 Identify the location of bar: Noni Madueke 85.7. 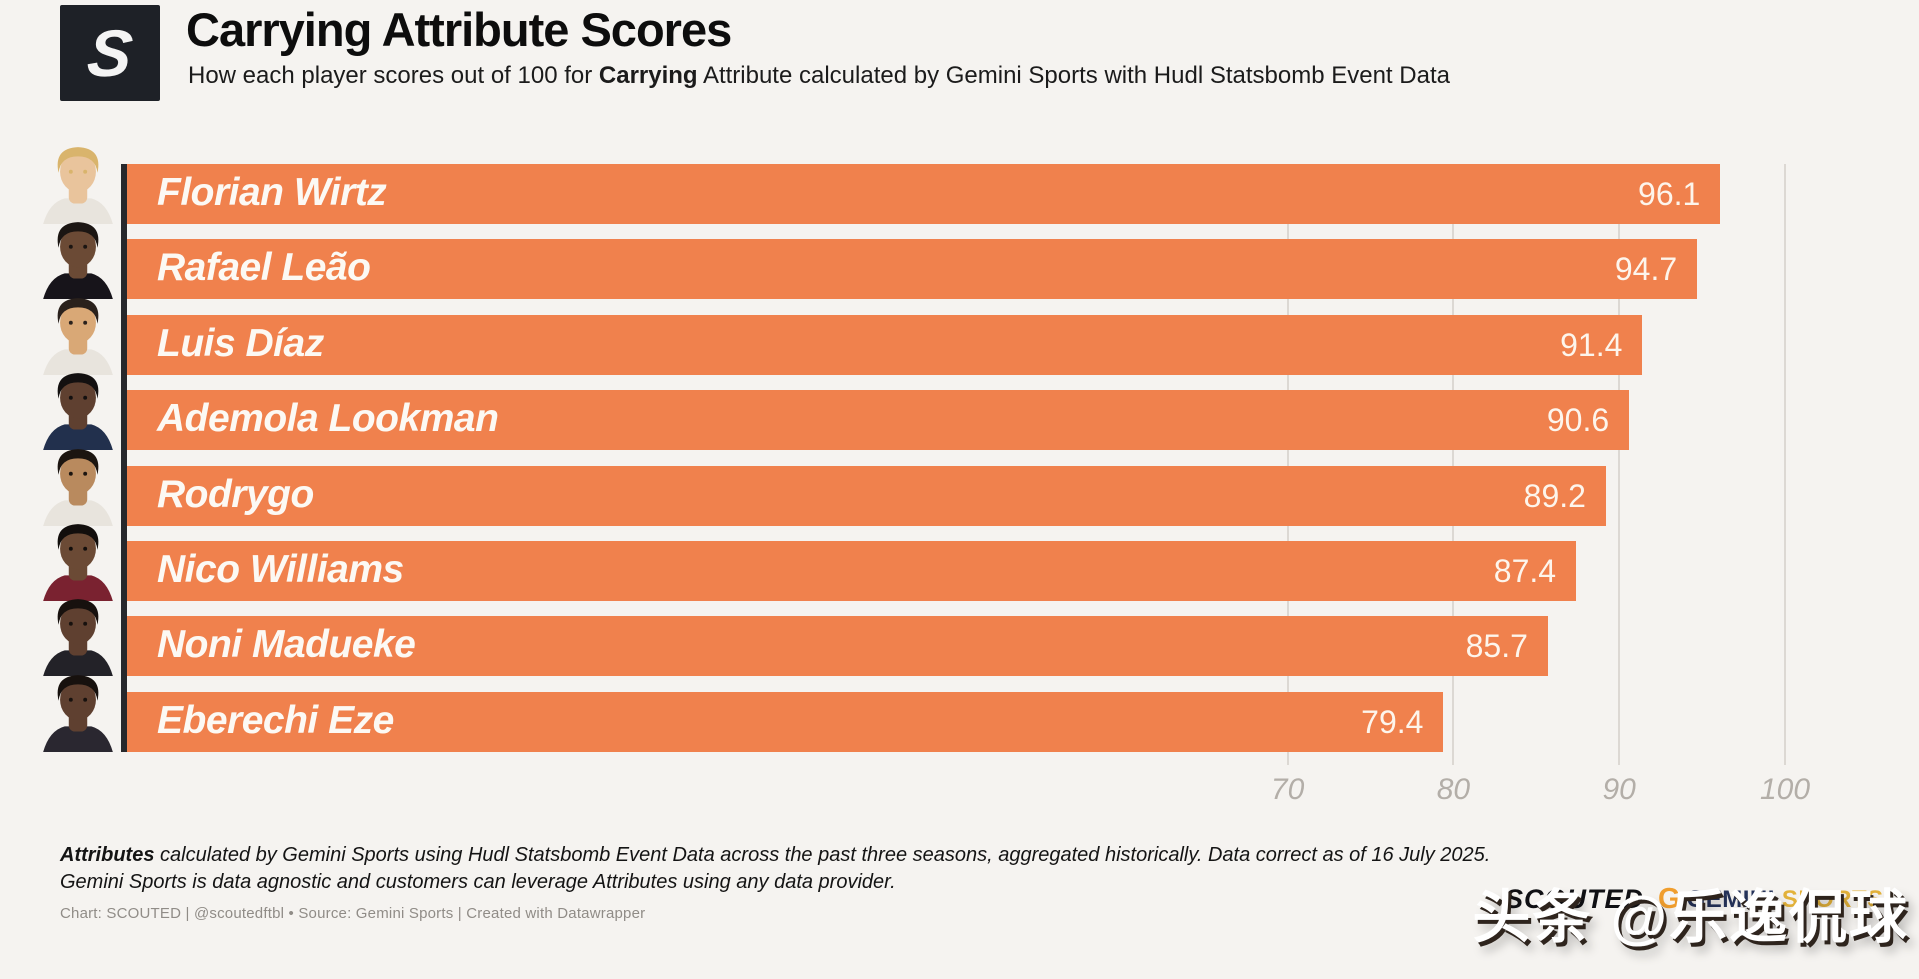
(837, 646).